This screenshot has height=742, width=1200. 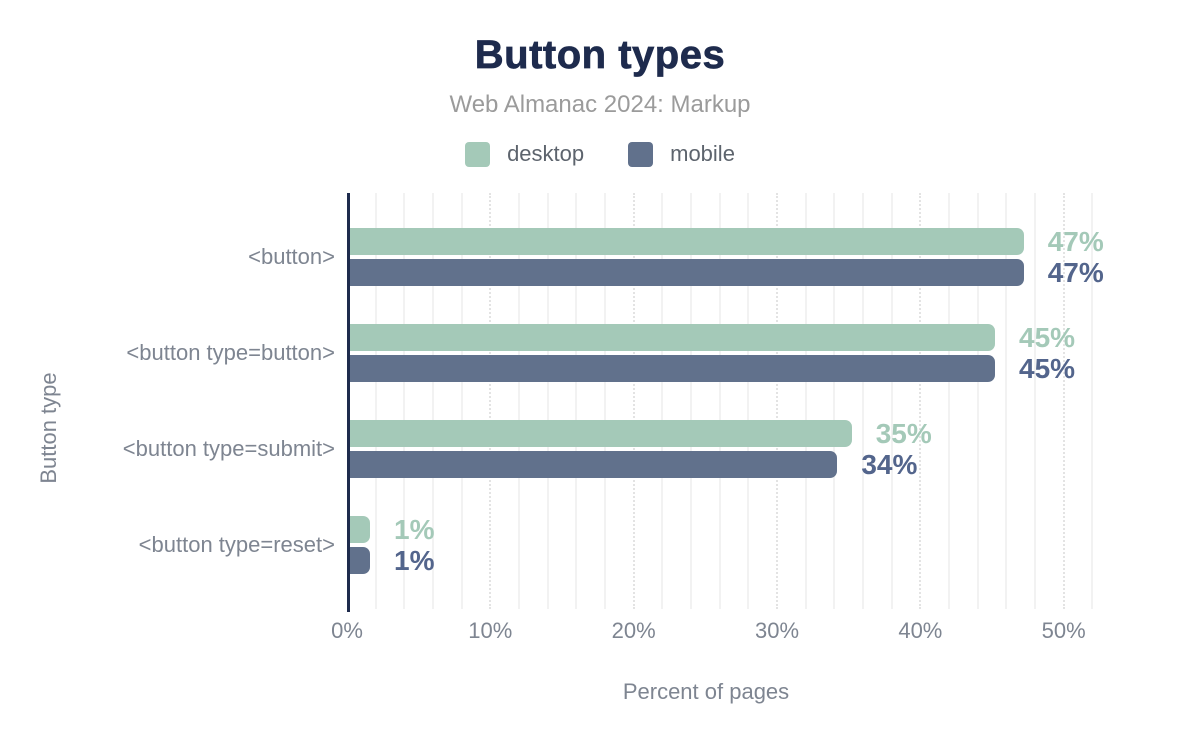 I want to click on legend-label-mobile: mobile, so click(x=702, y=153).